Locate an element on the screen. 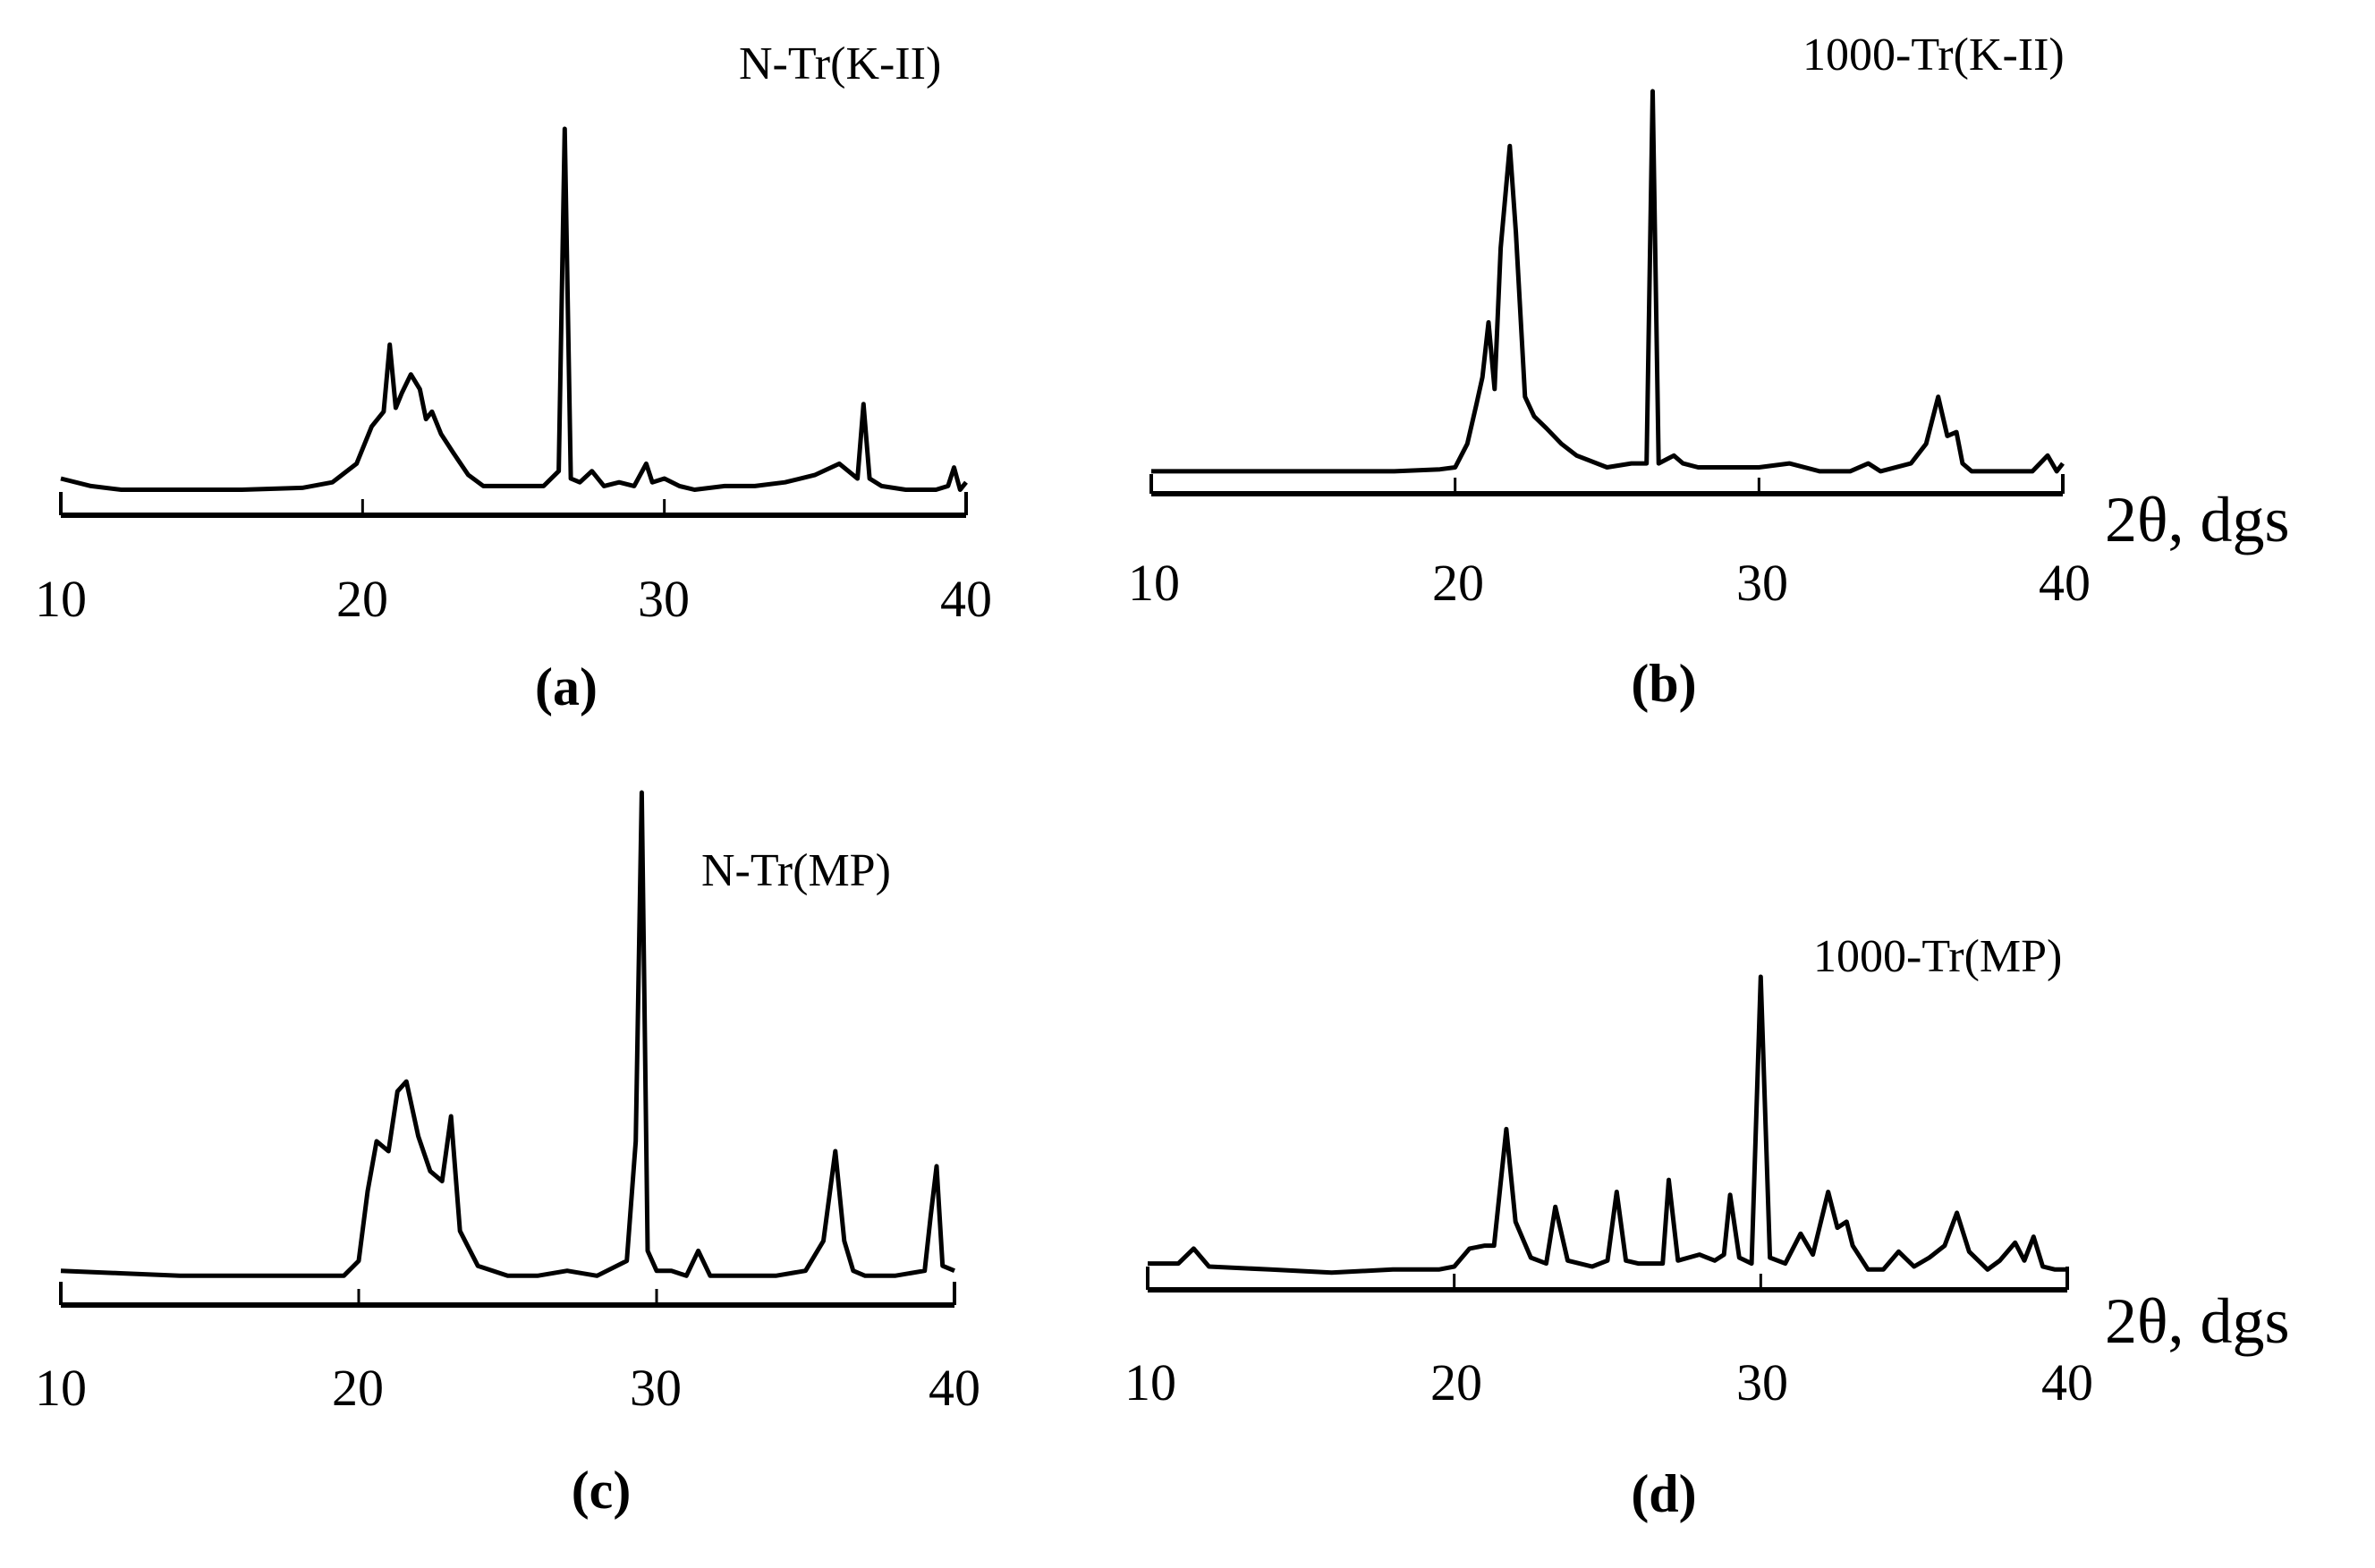 This screenshot has width=2375, height=1568. xrd-plot-a is located at coordinates (513, 322).